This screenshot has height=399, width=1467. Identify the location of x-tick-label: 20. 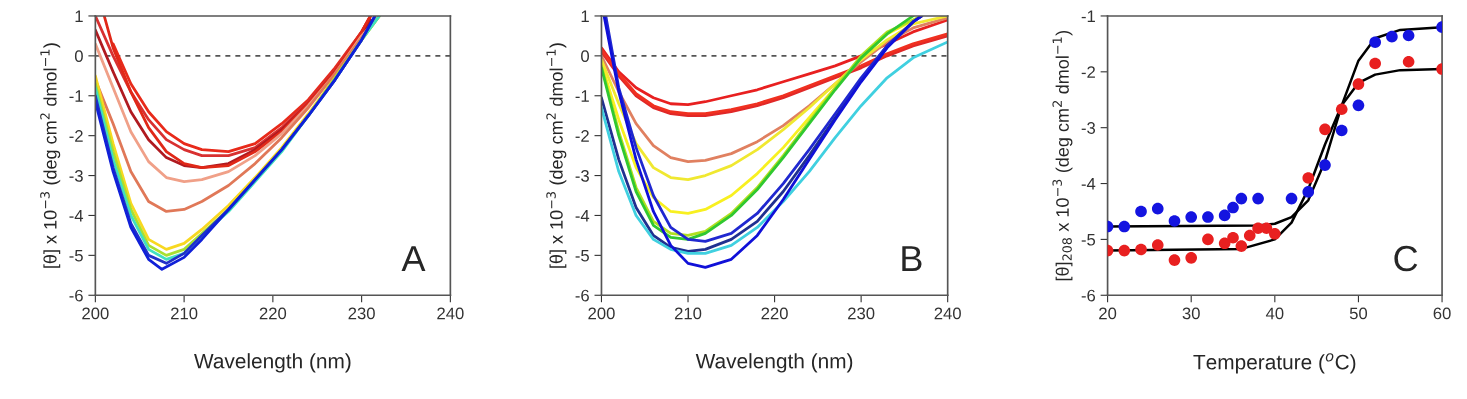
(1108, 313).